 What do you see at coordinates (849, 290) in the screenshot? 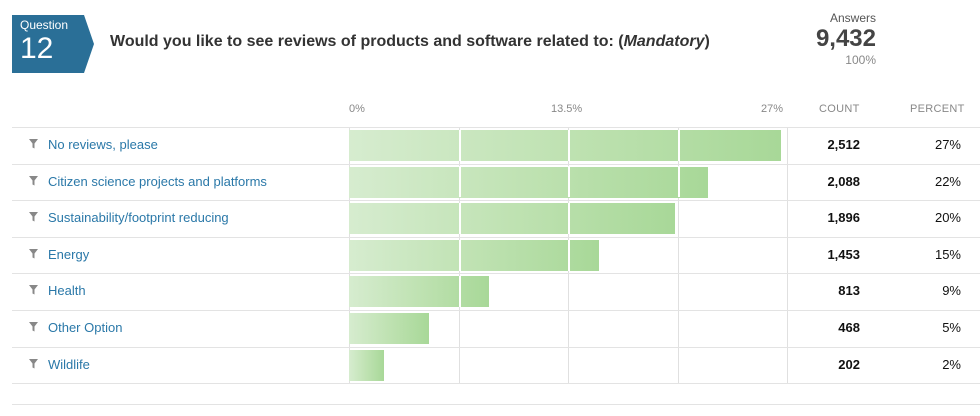
I see `count-value: 813` at bounding box center [849, 290].